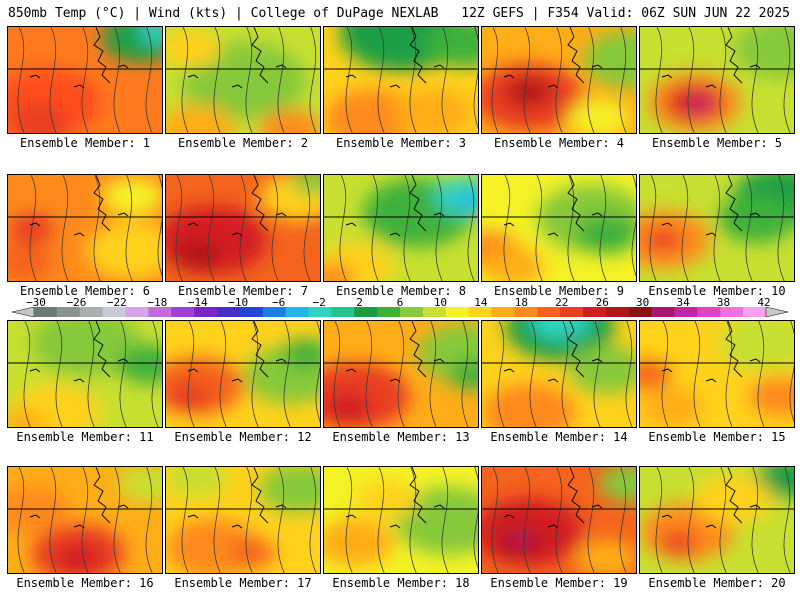 This screenshot has height=600, width=800. What do you see at coordinates (717, 143) in the screenshot?
I see `ensemble-member-label: Ensemble Member: 5` at bounding box center [717, 143].